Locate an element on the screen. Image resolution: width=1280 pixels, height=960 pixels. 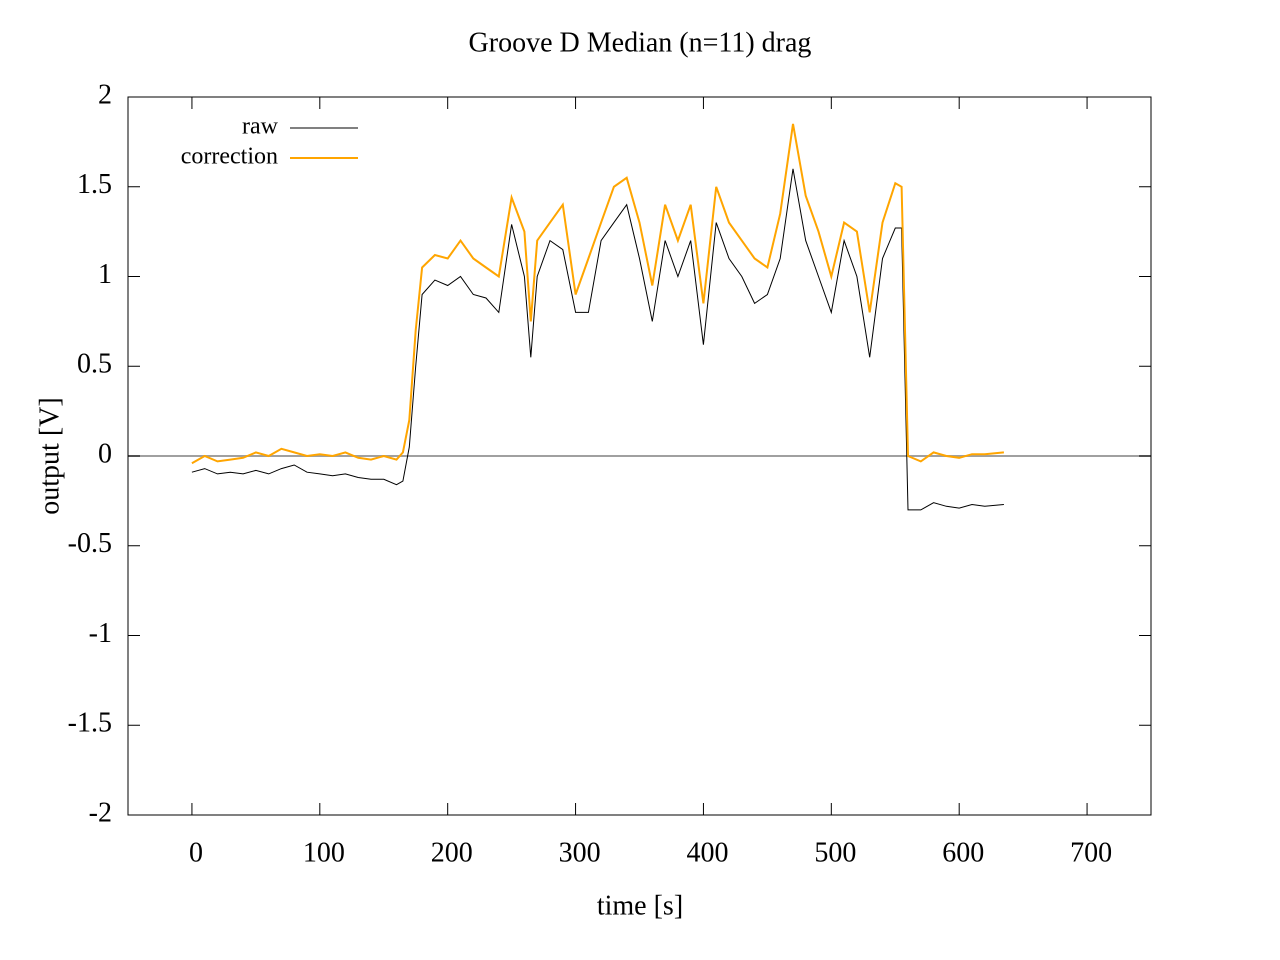
y-tick-label: 2 is located at coordinates (105, 94).